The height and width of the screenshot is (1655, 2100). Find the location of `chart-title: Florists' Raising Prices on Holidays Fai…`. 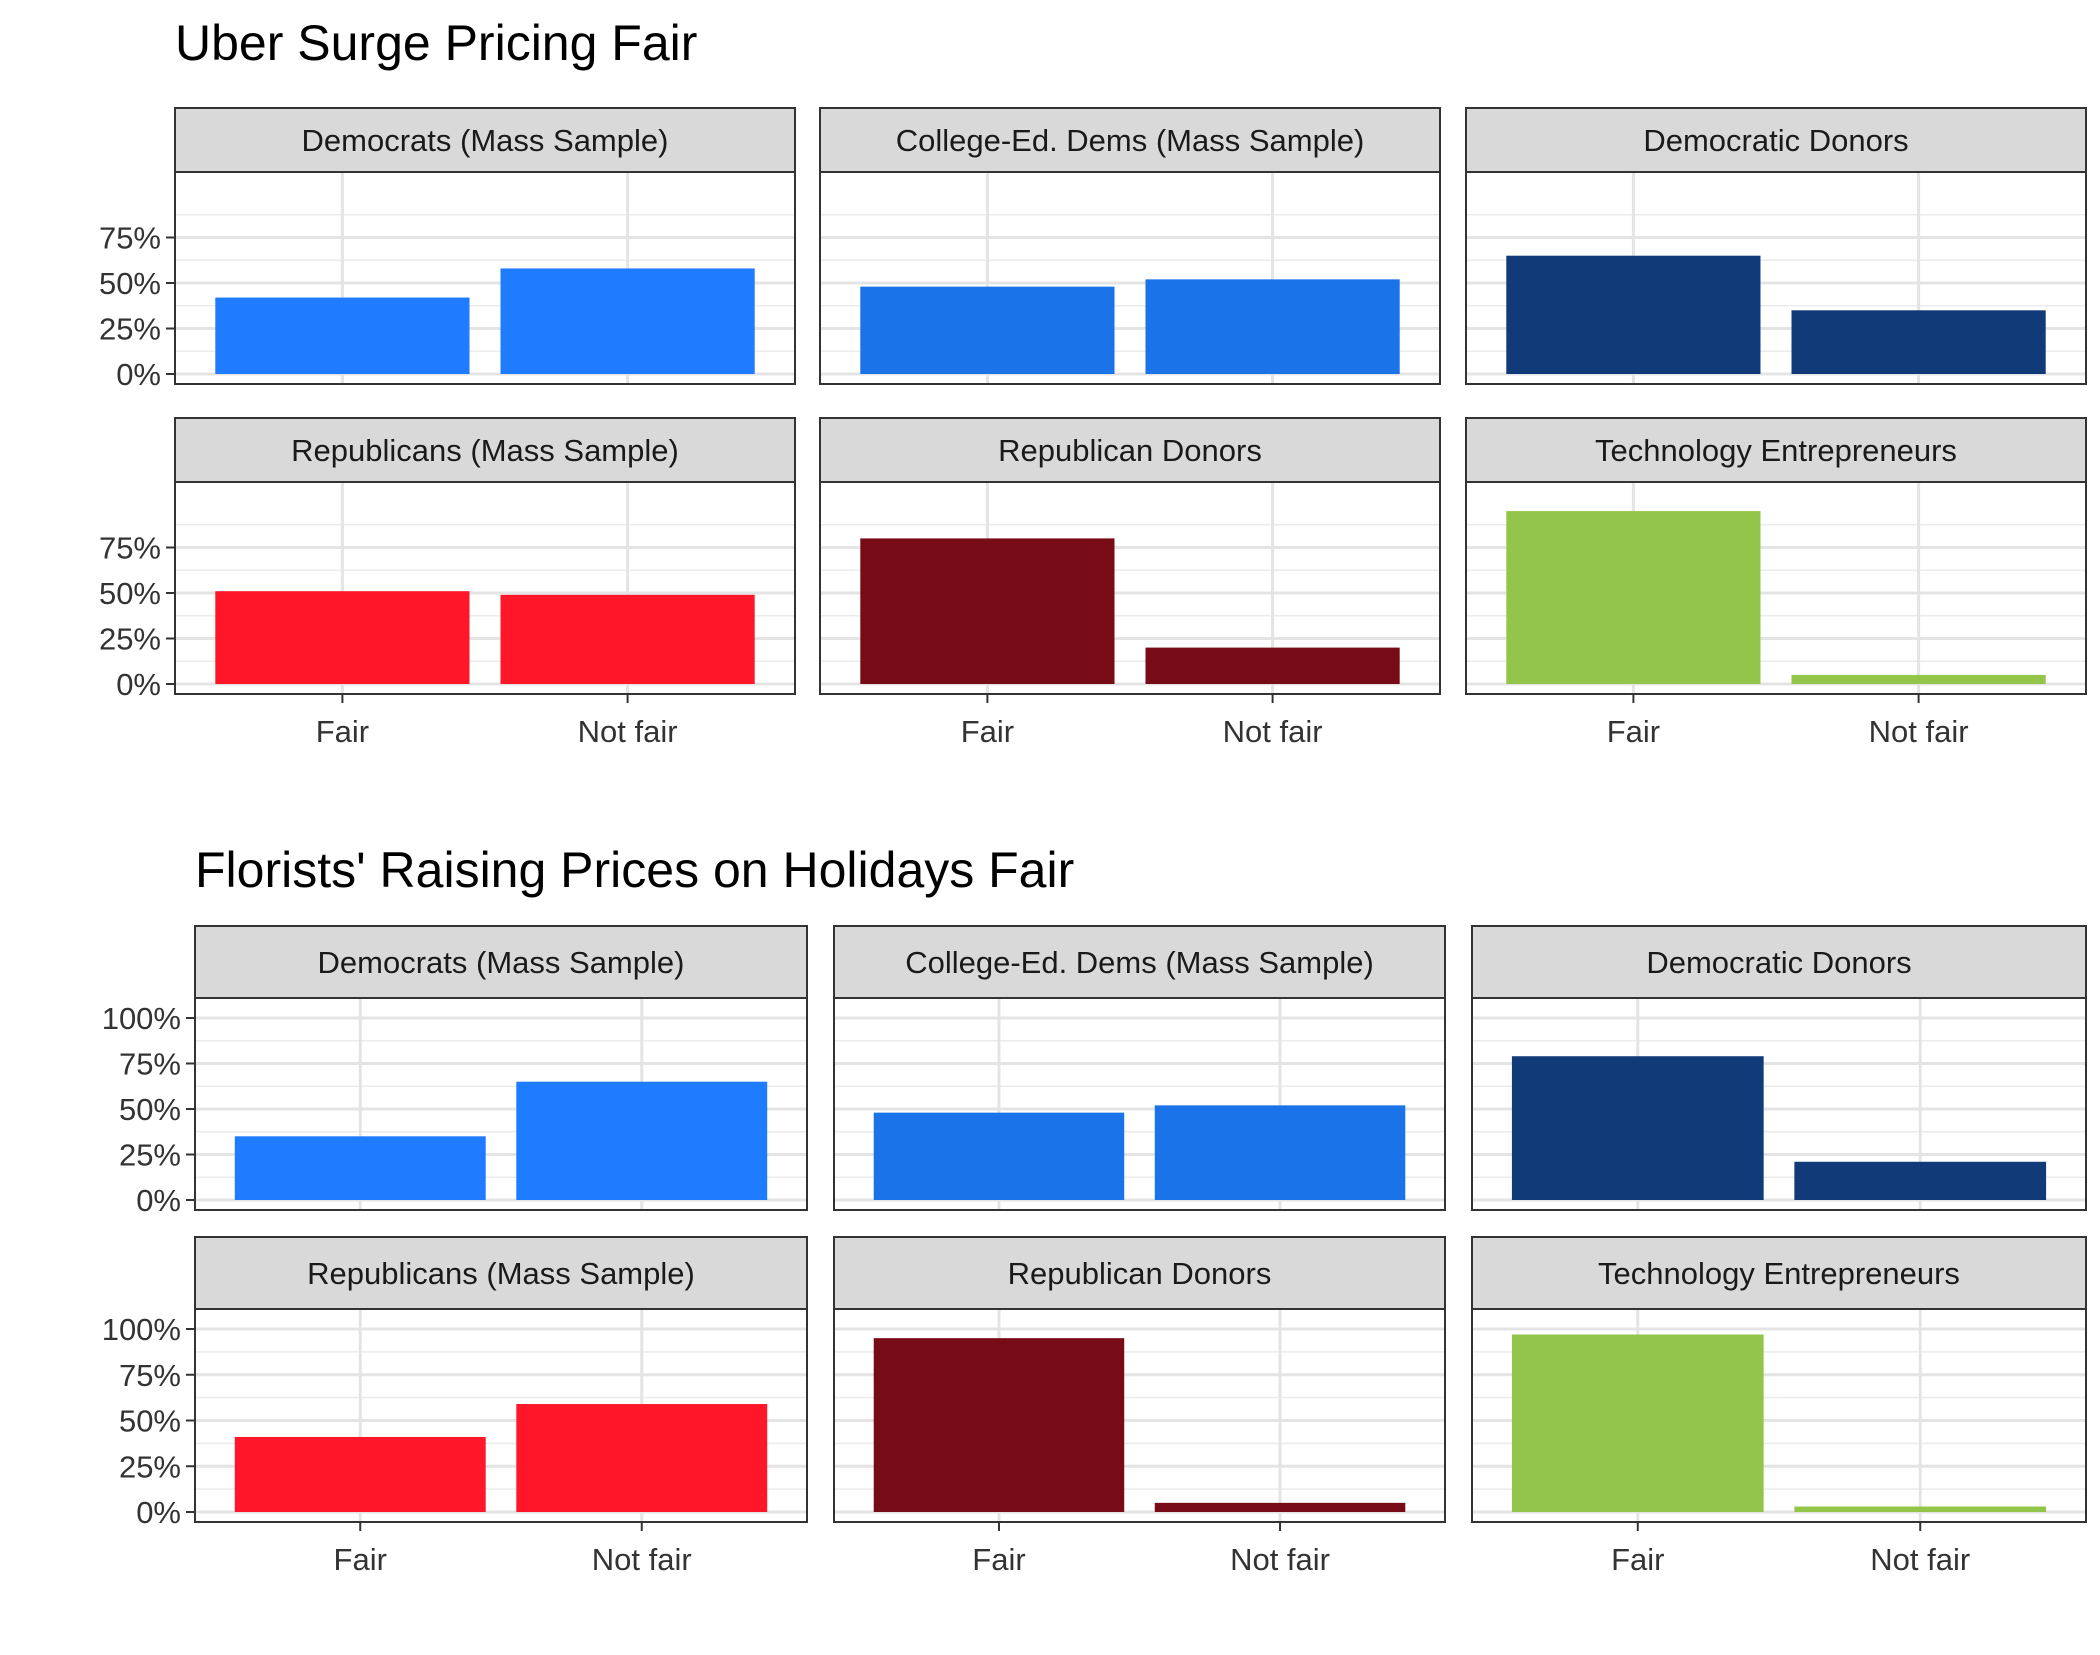

chart-title: Florists' Raising Prices on Holidays Fai… is located at coordinates (634, 870).